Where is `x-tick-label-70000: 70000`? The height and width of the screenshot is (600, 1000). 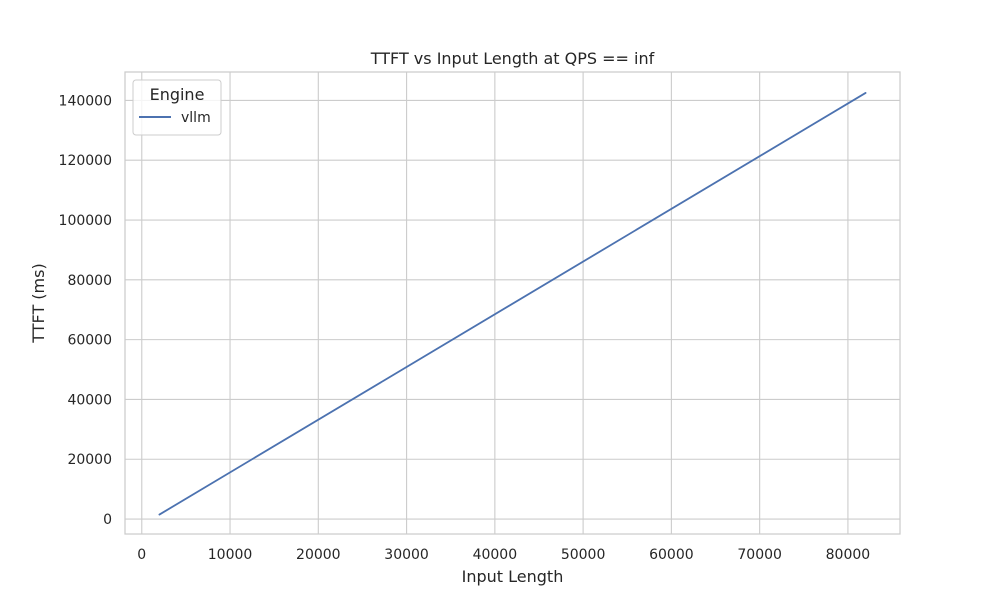 x-tick-label-70000: 70000 is located at coordinates (759, 555).